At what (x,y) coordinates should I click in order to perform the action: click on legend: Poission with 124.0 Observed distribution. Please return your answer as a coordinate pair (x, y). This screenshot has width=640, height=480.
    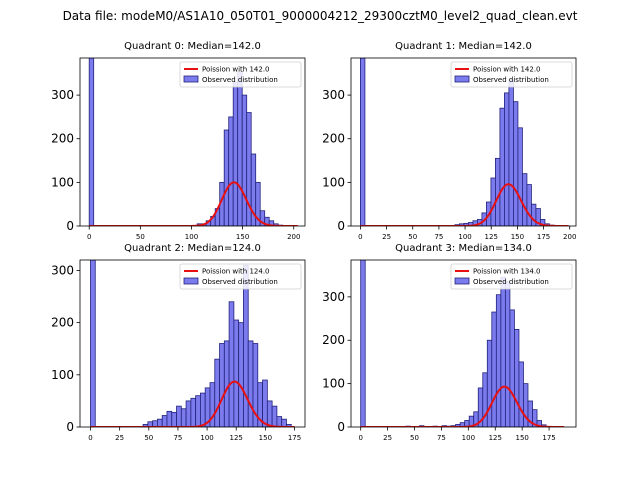
    Looking at the image, I should click on (240, 276).